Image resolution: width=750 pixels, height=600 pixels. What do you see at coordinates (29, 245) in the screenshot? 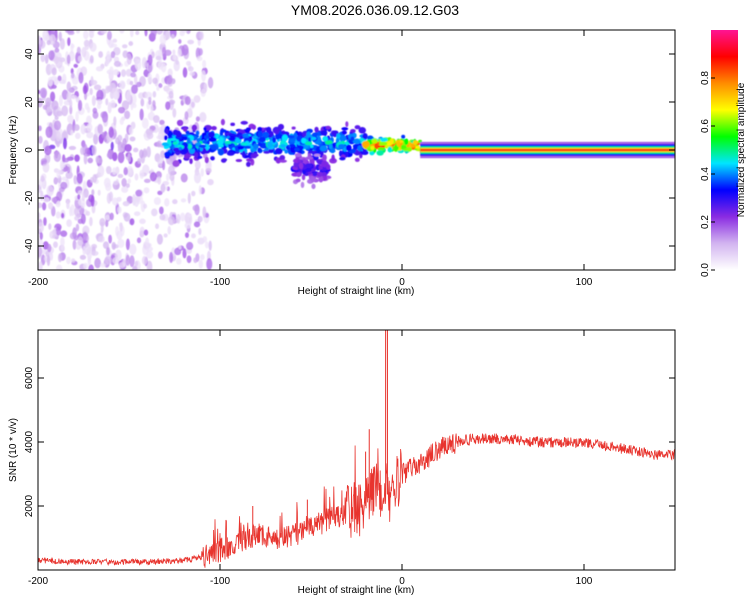
I see `spectrogram-y-tick-label: -40` at bounding box center [29, 245].